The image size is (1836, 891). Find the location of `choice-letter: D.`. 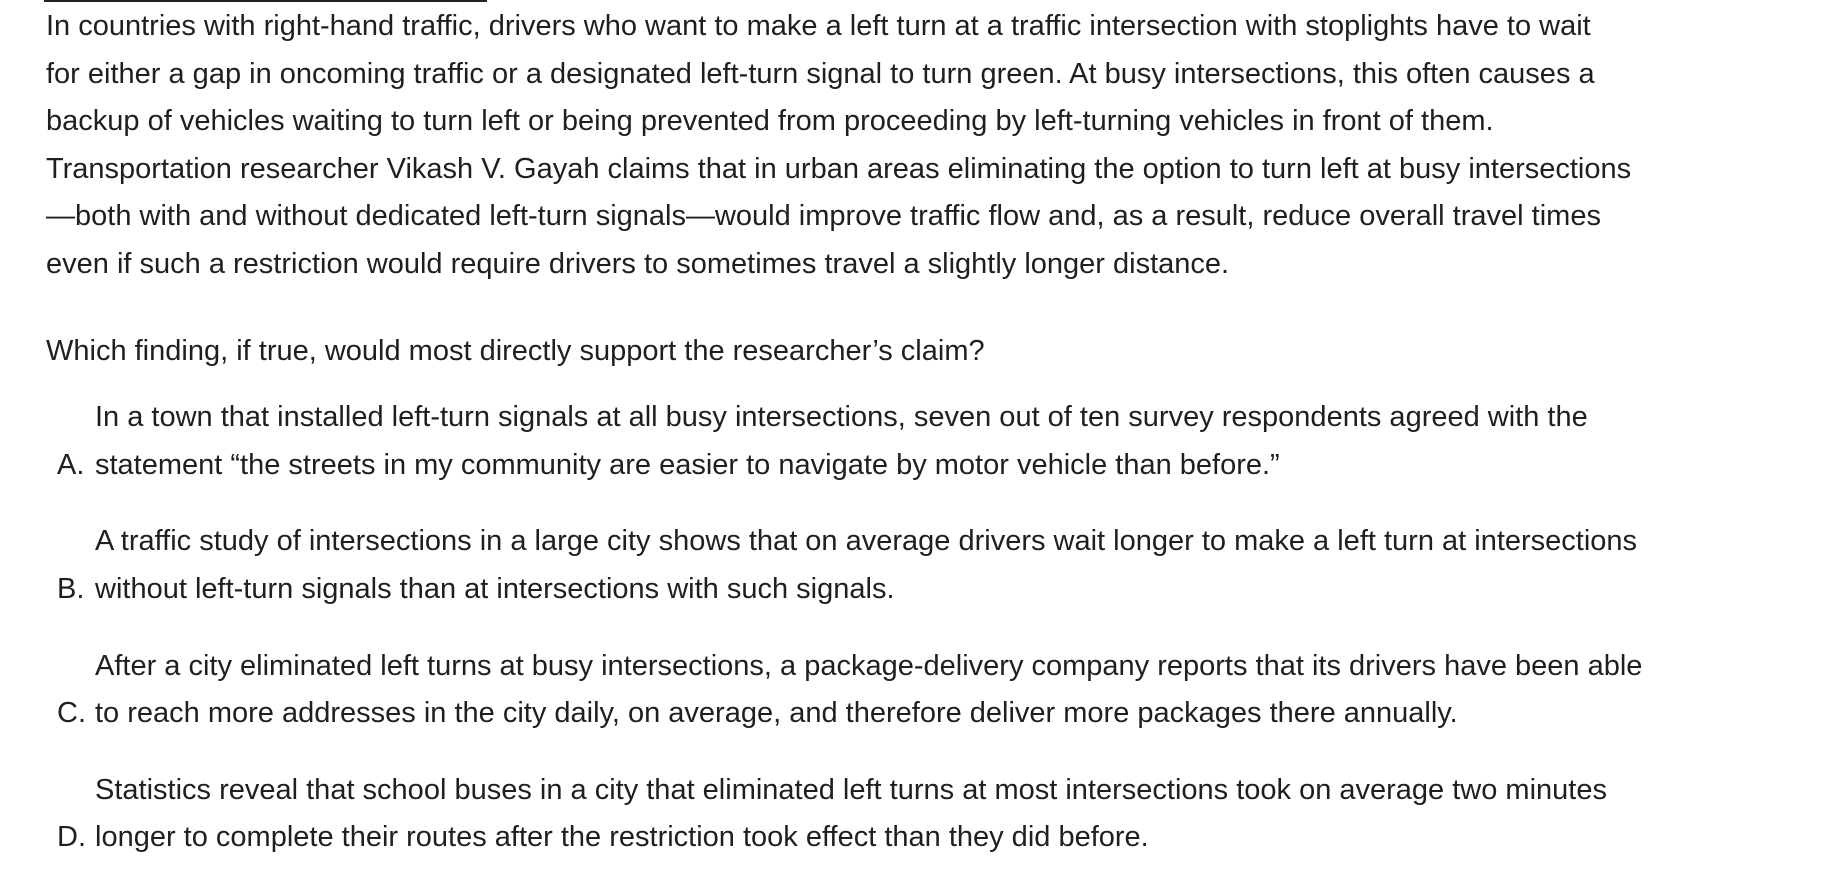

choice-letter: D. is located at coordinates (71, 837).